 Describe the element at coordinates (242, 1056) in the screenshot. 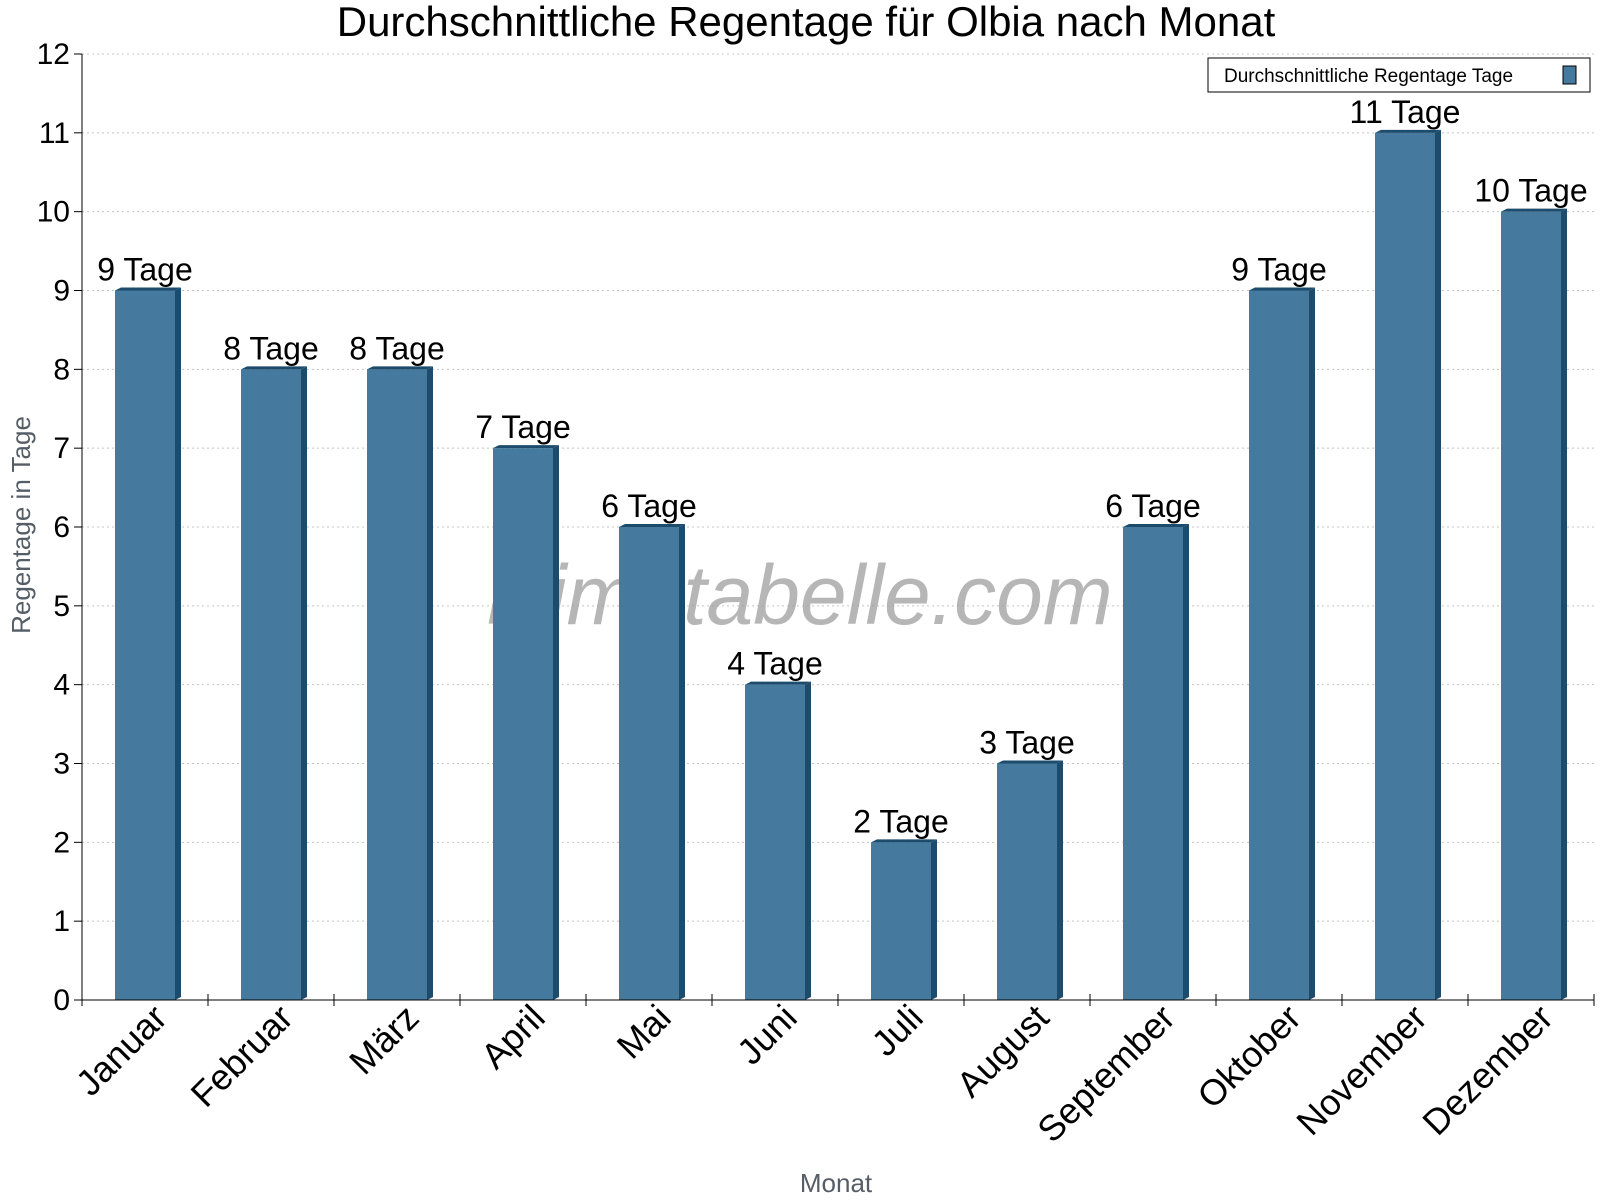

I see `x-tick-label: Februar` at that location.